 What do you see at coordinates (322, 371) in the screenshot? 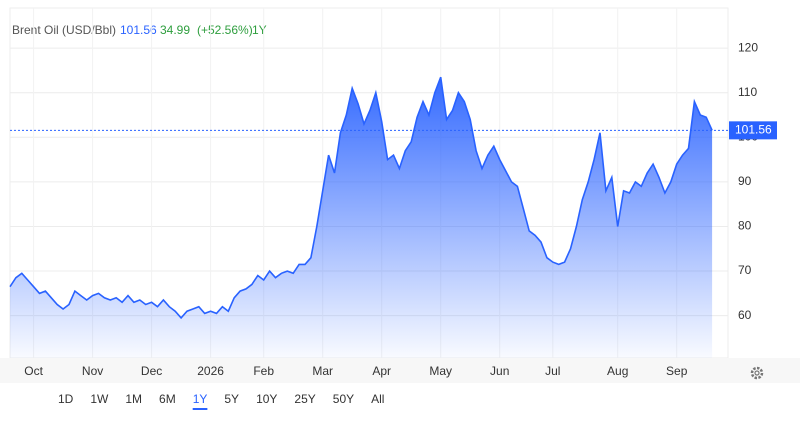
I see `x-tick-label: Mar` at bounding box center [322, 371].